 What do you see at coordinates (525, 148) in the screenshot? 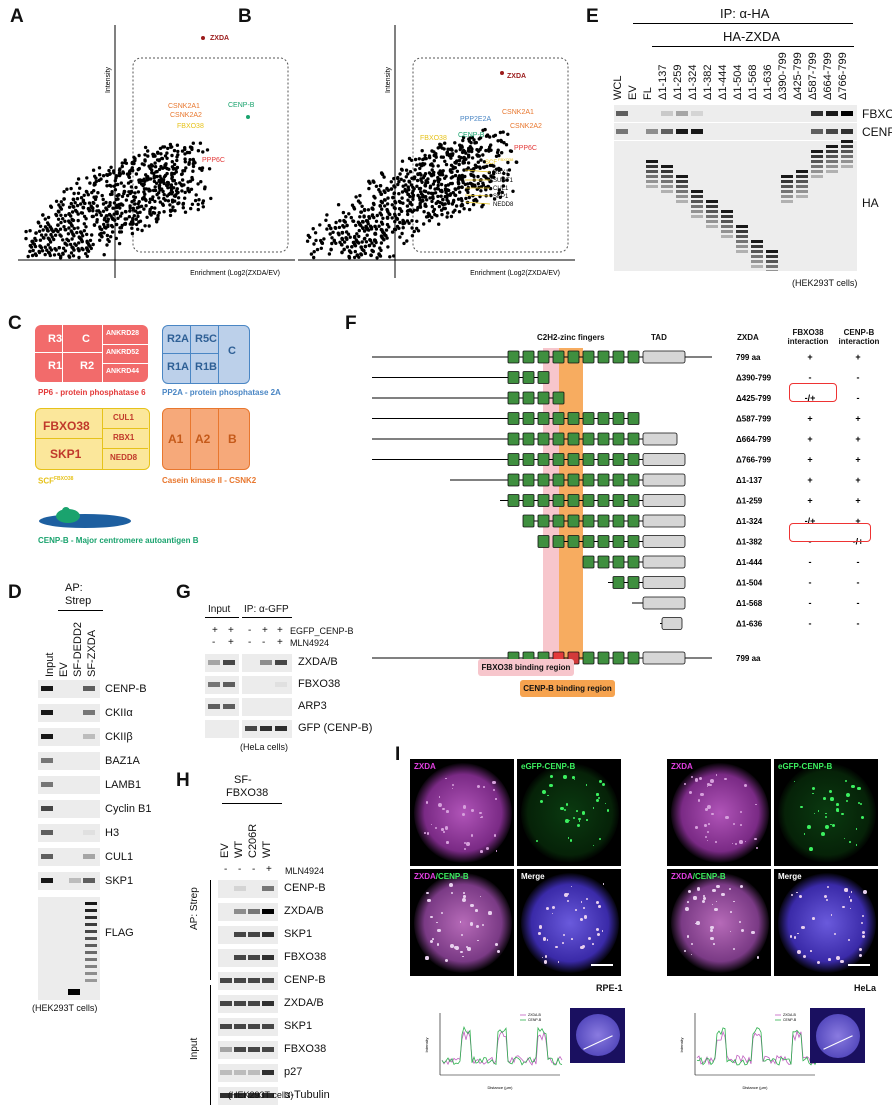
I see `ppp6c-label-b: PPP6C` at bounding box center [525, 148].